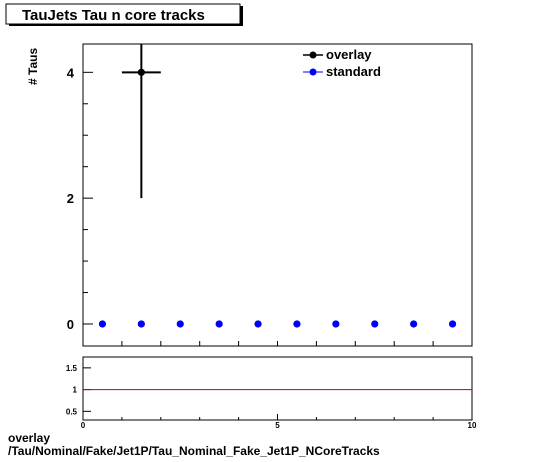  Describe the element at coordinates (277, 343) in the screenshot. I see `main-x-axis` at that location.